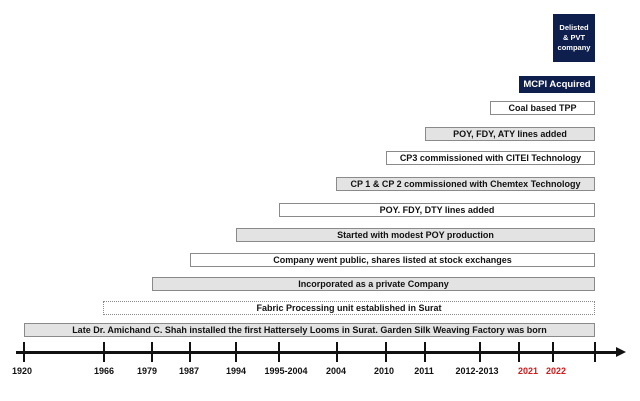  I want to click on year-label-1995-2004: 1995-2004, so click(286, 371).